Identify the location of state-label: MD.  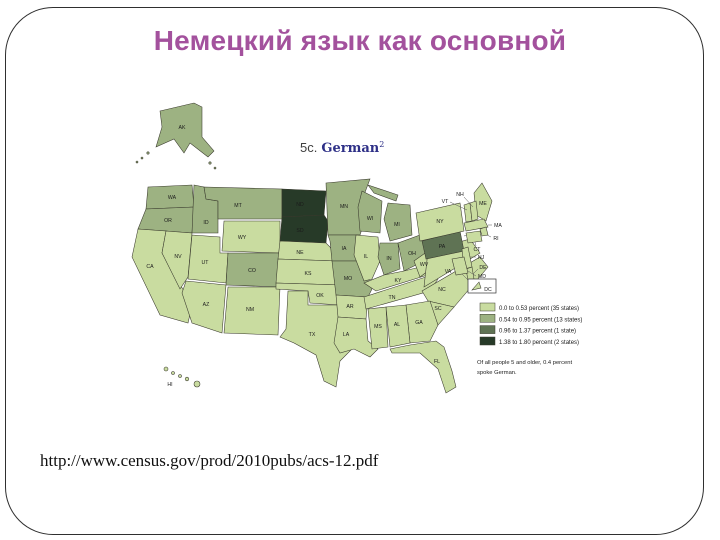
(482, 277).